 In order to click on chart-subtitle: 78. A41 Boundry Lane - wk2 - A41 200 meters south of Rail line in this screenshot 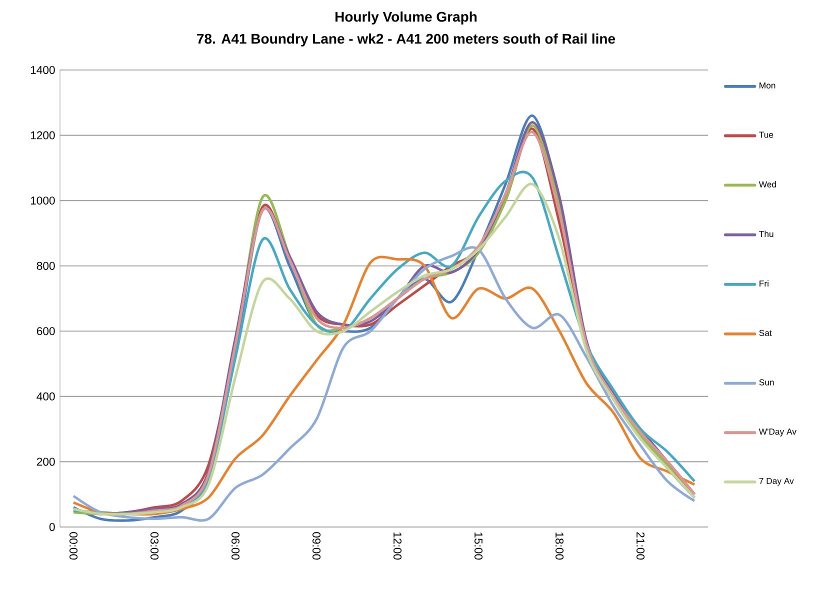, I will do `click(406, 40)`.